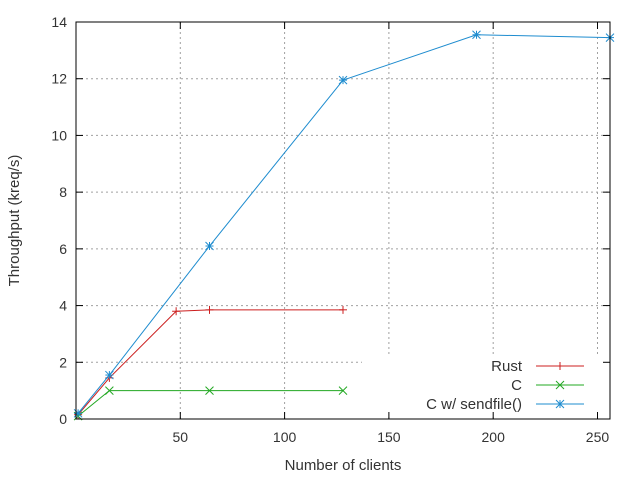 Image resolution: width=640 pixels, height=480 pixels. I want to click on y-tick-label: 0, so click(63, 419).